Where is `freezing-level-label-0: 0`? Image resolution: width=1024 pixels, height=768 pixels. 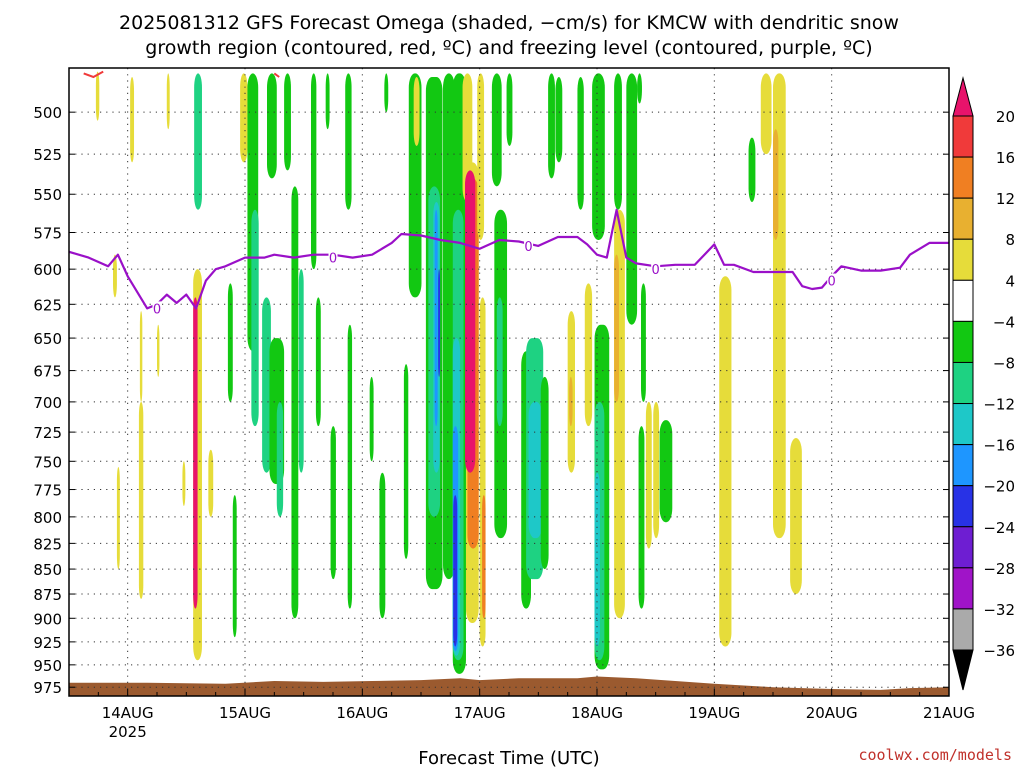
freezing-level-label-0: 0 is located at coordinates (157, 309).